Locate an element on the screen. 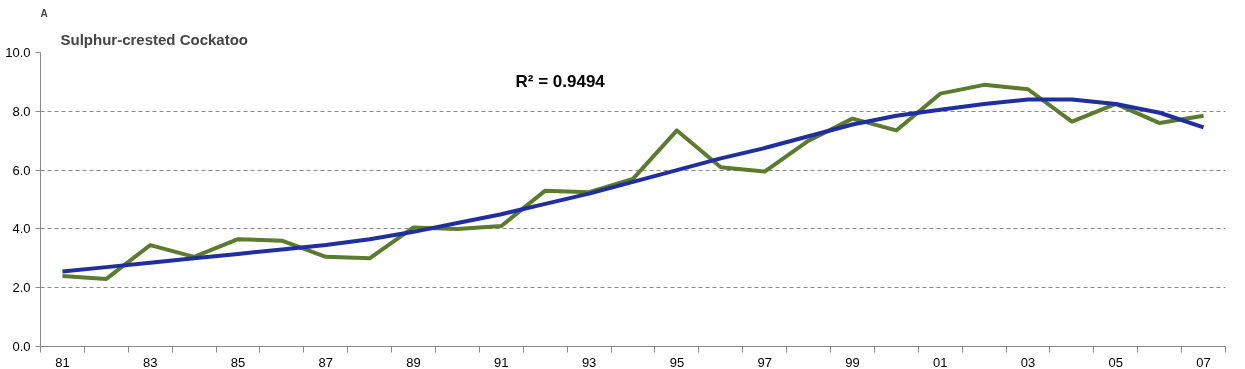 Image resolution: width=1245 pixels, height=369 pixels. x-tick-label: 83 is located at coordinates (150, 361).